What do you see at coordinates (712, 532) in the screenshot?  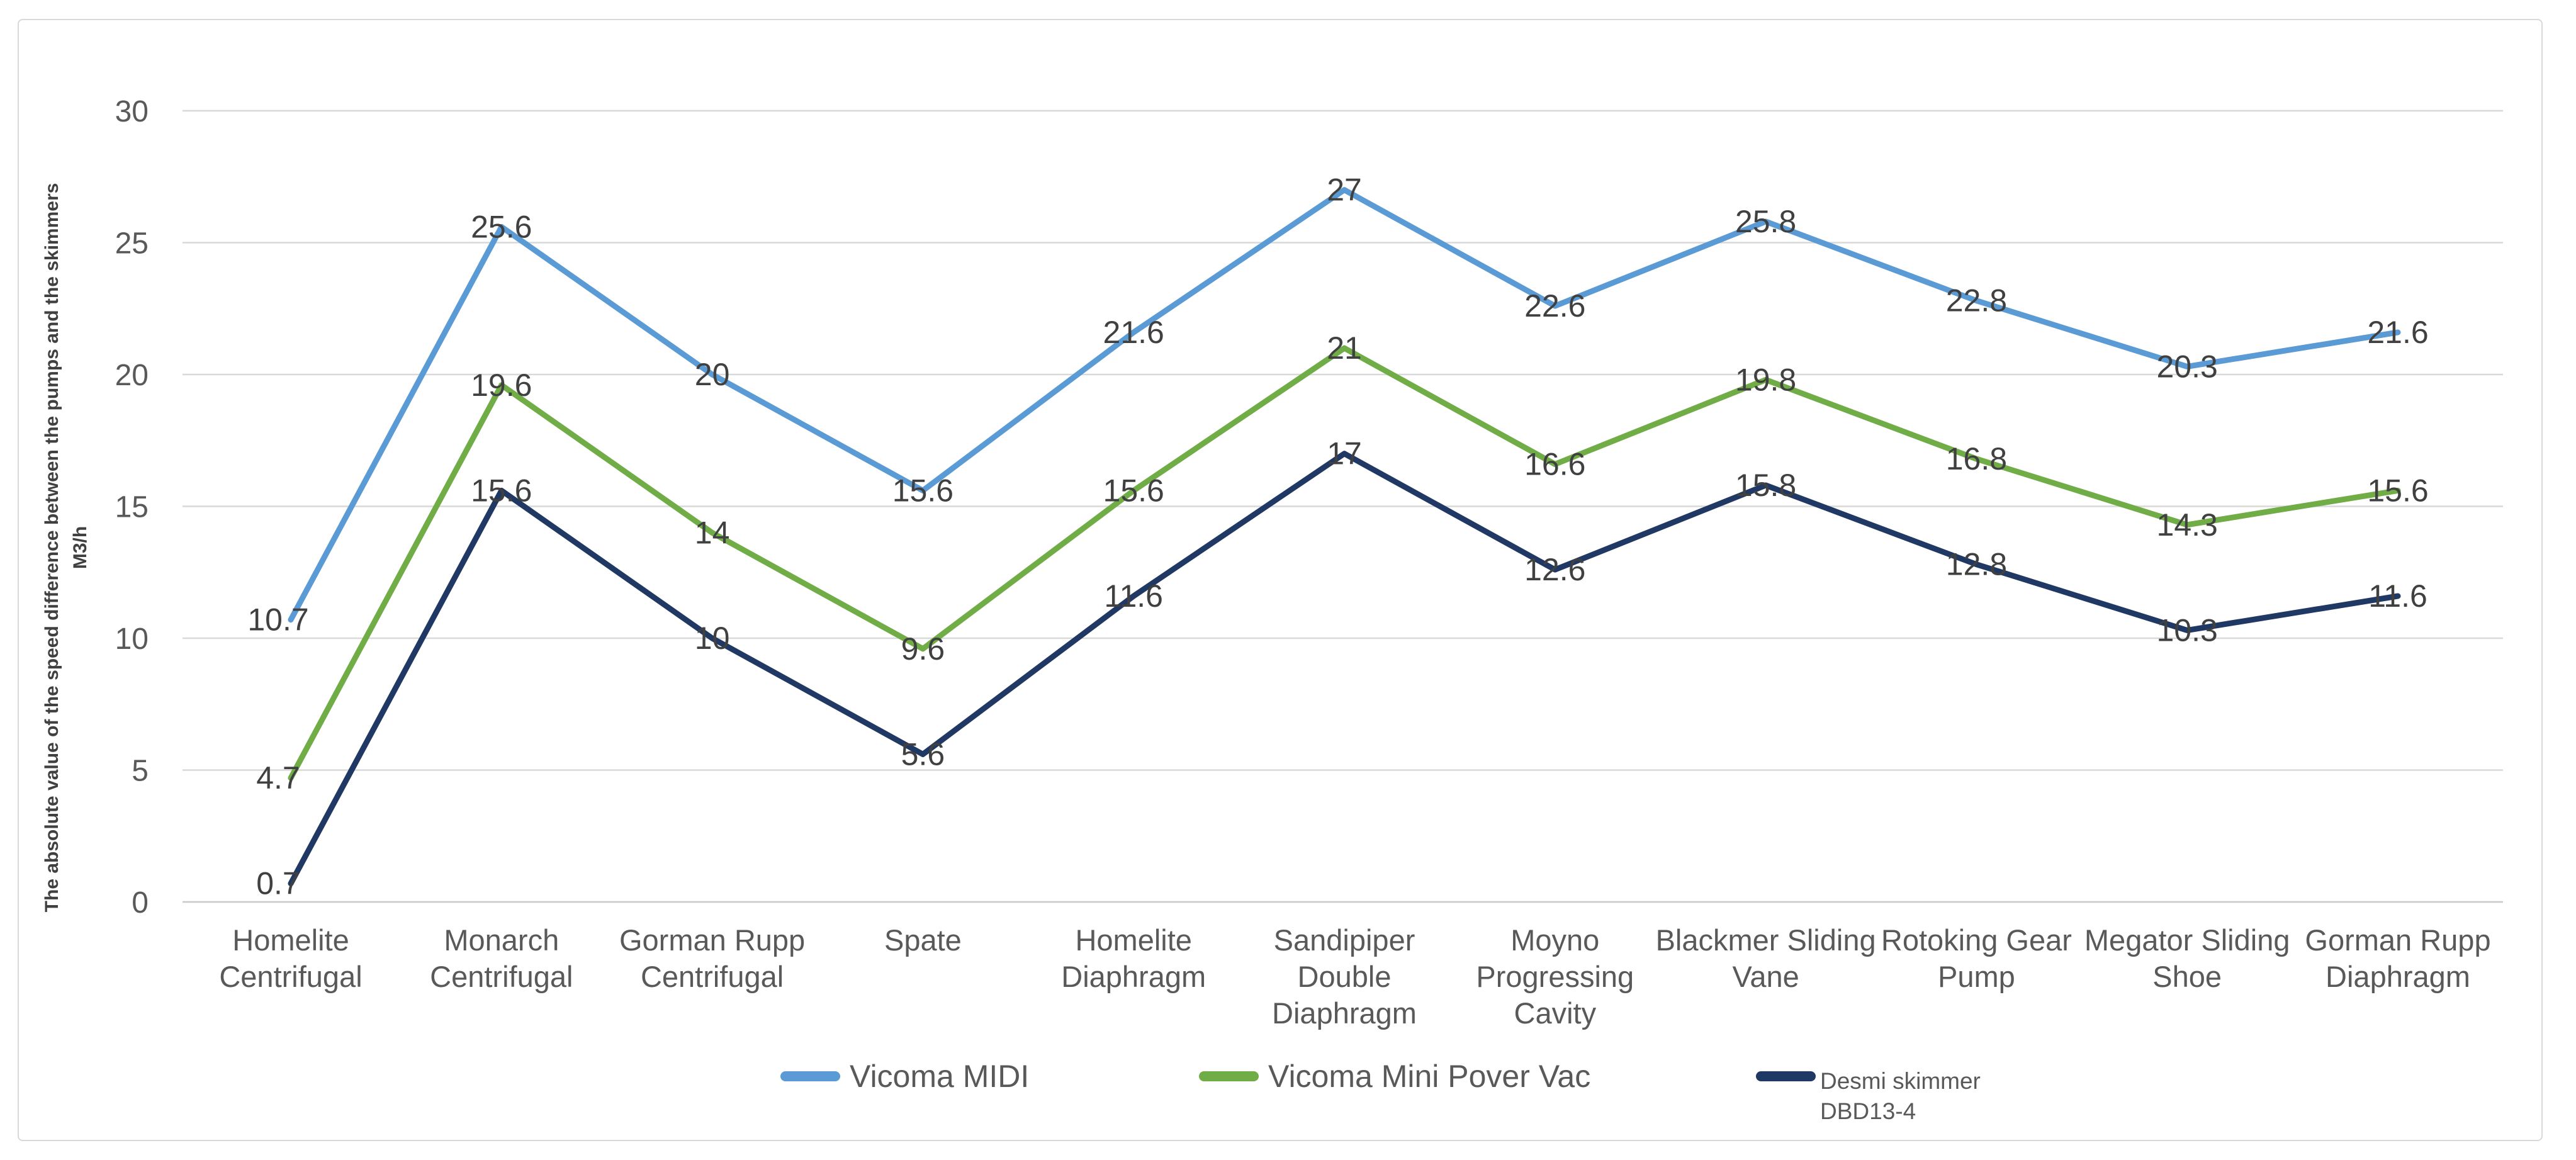 I see `data-label: 14` at bounding box center [712, 532].